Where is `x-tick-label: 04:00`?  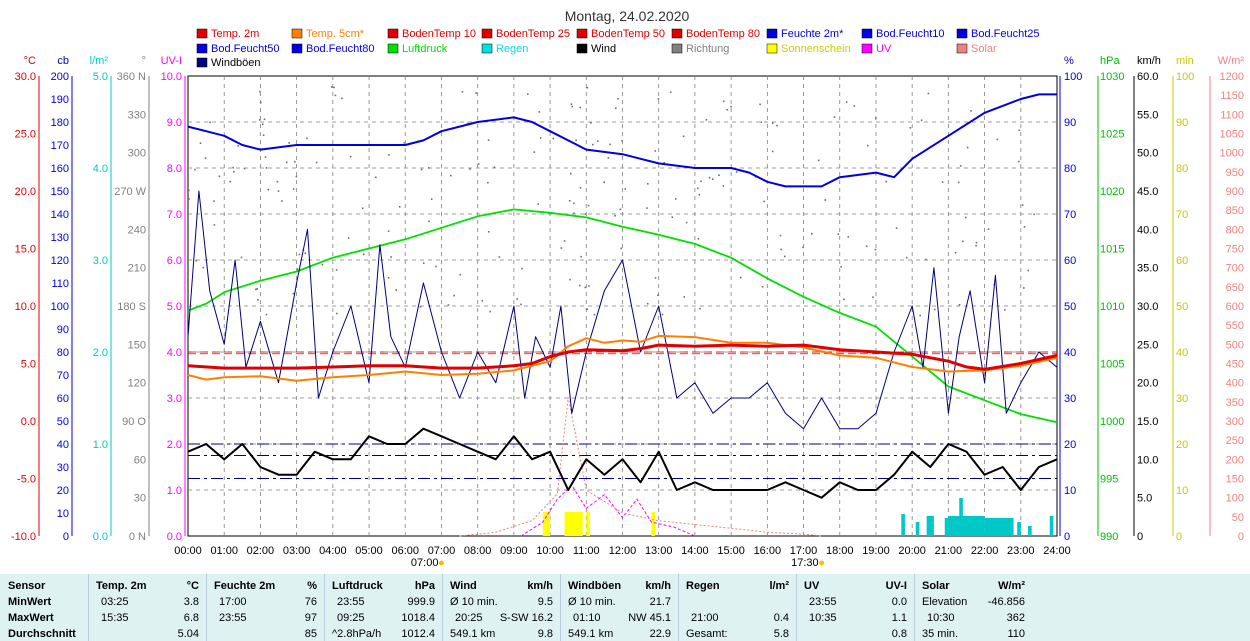
x-tick-label: 04:00 is located at coordinates (333, 551).